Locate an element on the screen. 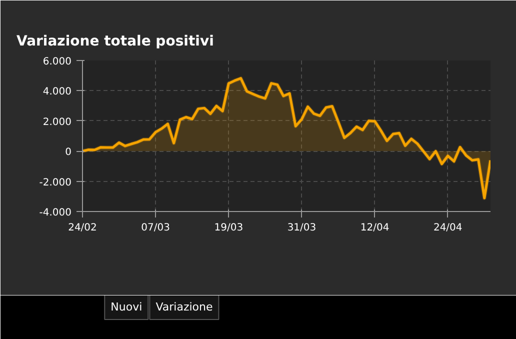 Image resolution: width=516 pixels, height=339 pixels. x-tick-label: 24/02 is located at coordinates (82, 228).